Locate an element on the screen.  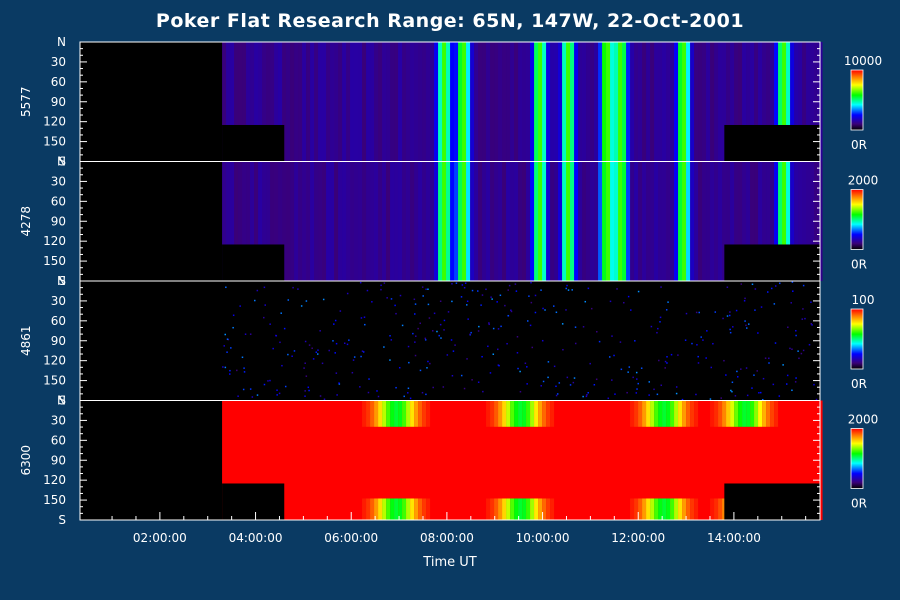
y-tick-label: 60 is located at coordinates (58, 440).